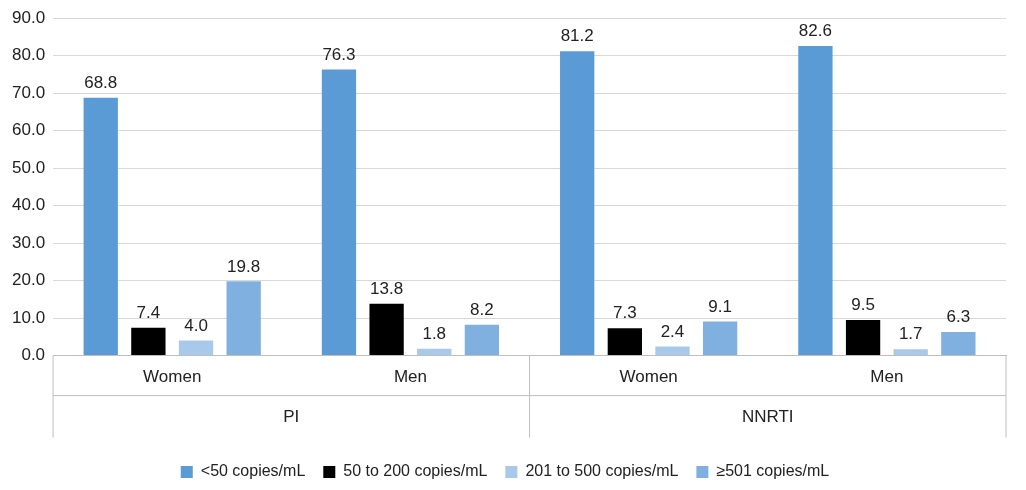 The image size is (1026, 490). I want to click on data-label: 9.1, so click(720, 306).